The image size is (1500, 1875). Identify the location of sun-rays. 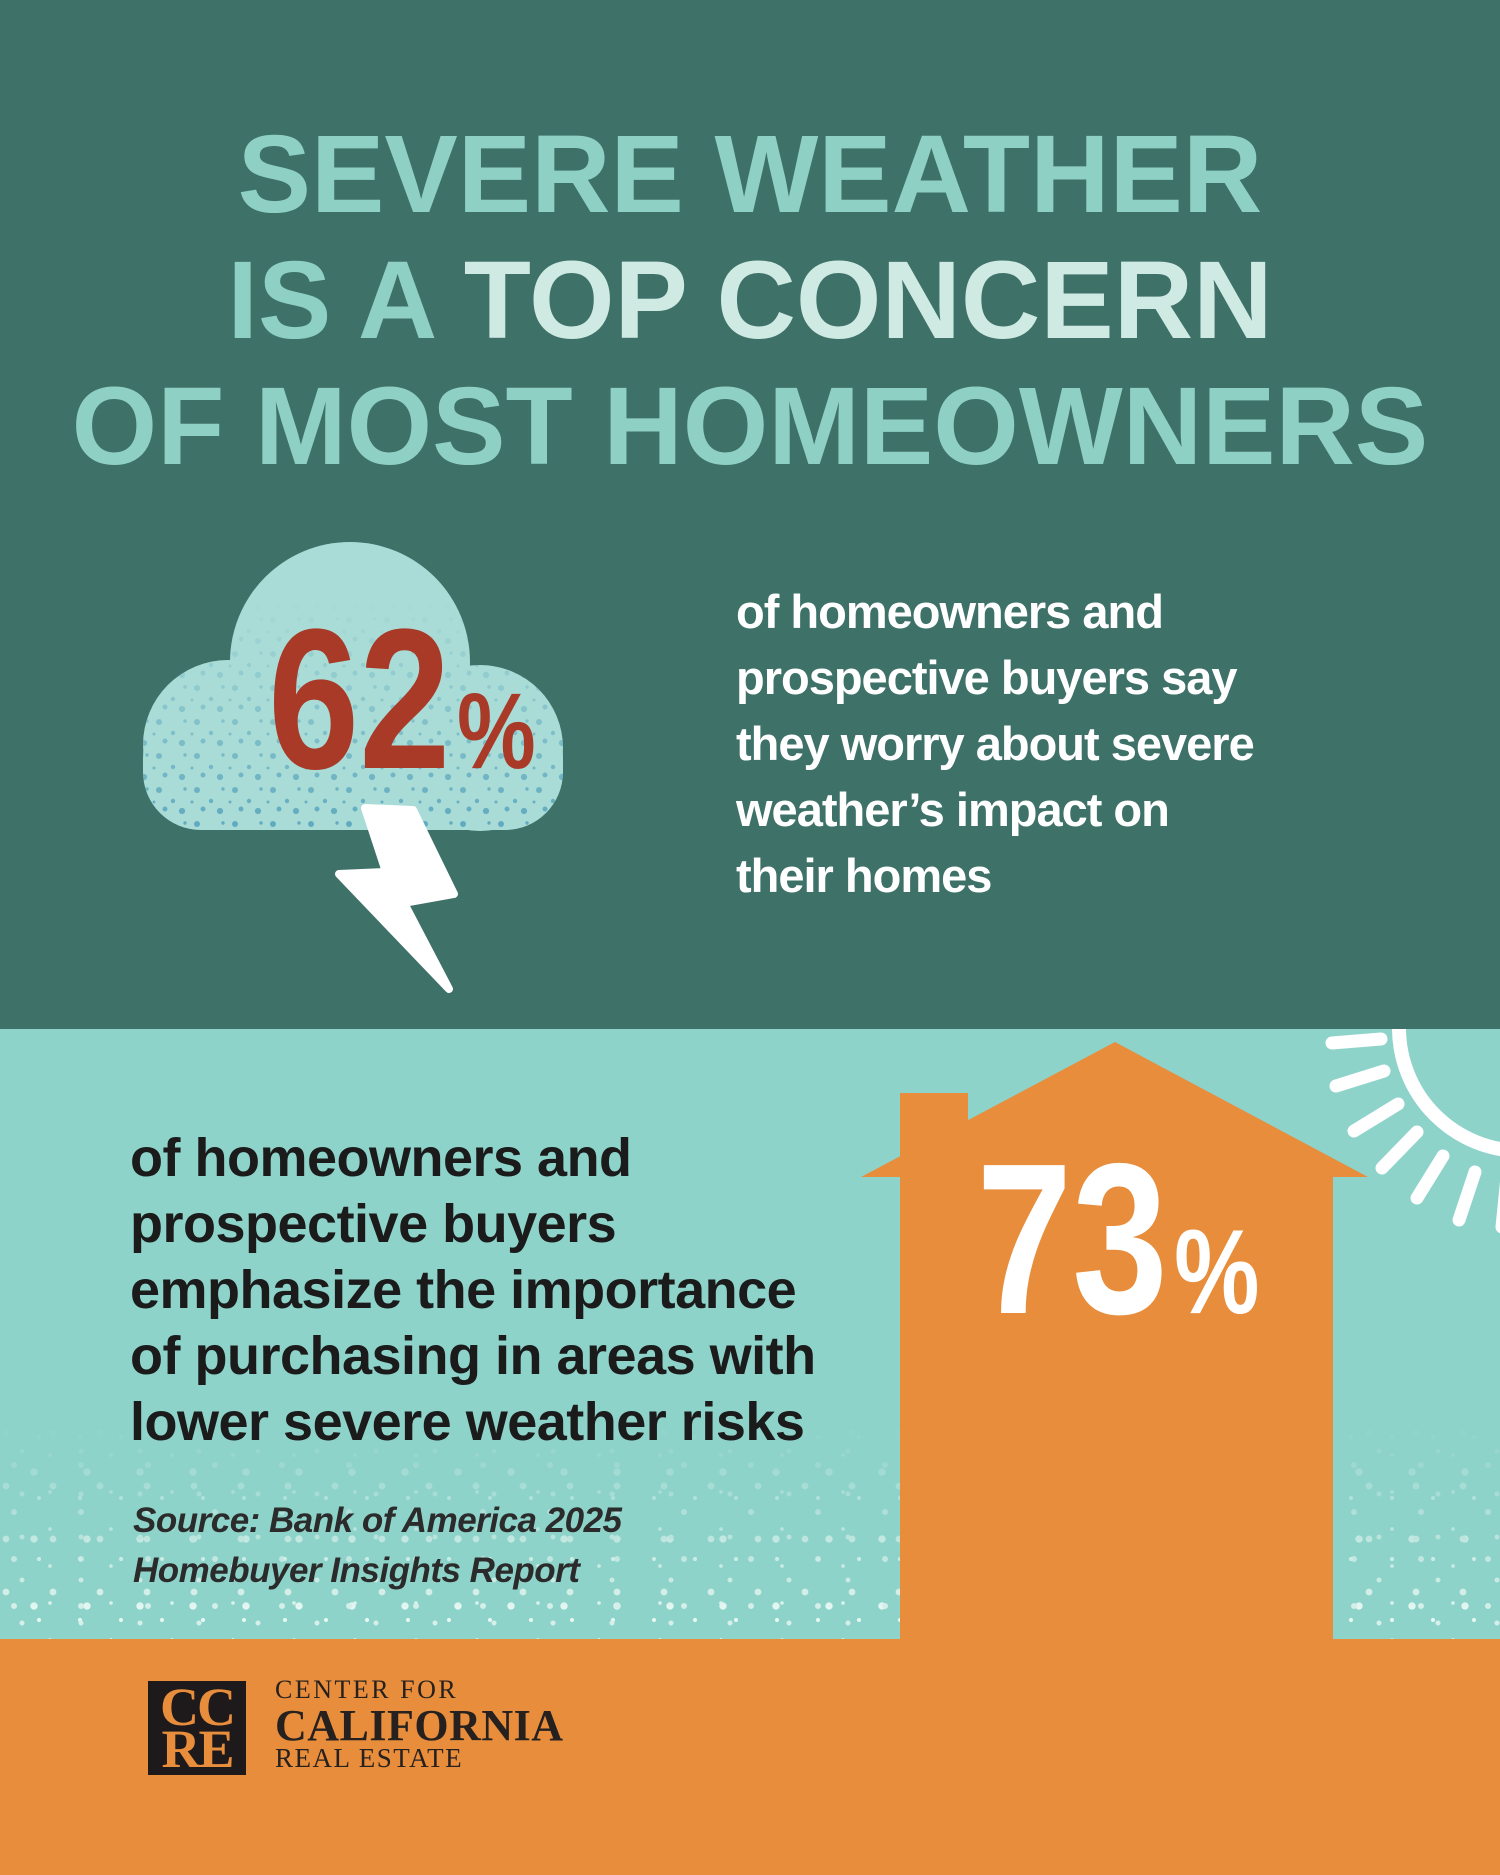
(1412, 1133).